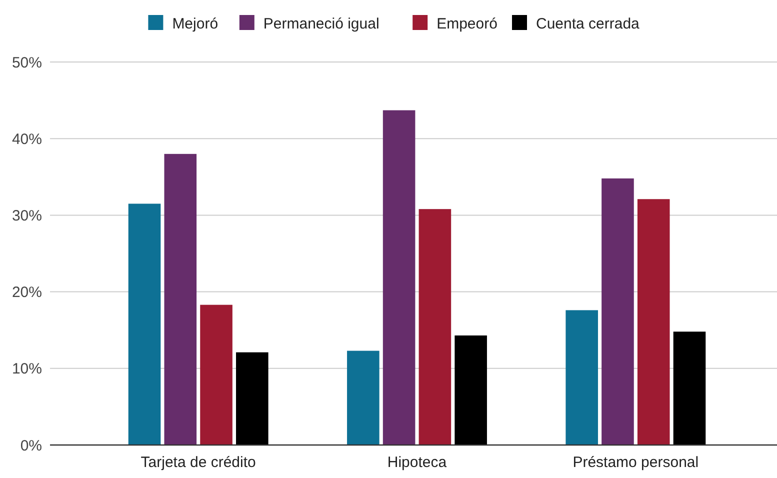  What do you see at coordinates (27, 293) in the screenshot?
I see `y-tick-label: 20%` at bounding box center [27, 293].